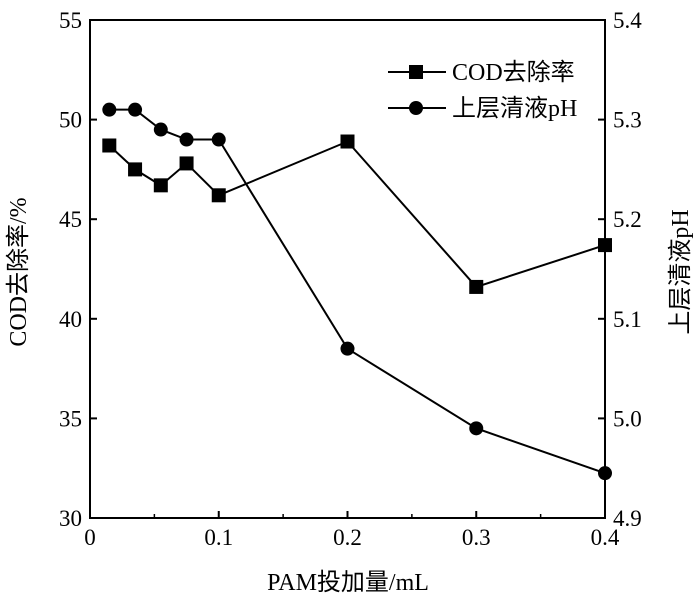  I want to click on x-tick-label: 0.2, so click(347, 537).